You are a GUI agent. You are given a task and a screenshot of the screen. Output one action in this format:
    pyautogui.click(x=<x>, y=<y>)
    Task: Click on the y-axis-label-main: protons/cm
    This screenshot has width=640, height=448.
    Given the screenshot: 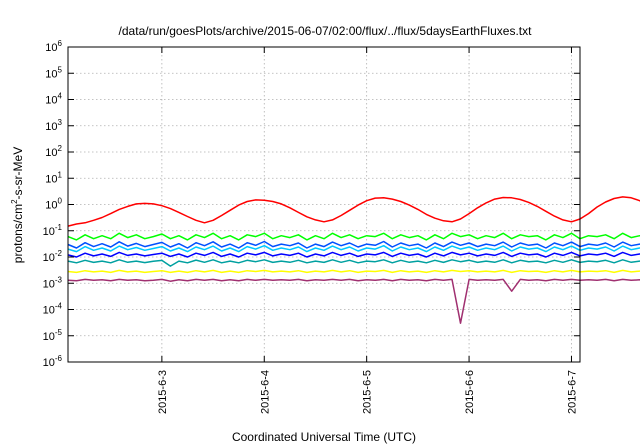 What is the action you would take?
    pyautogui.click(x=18, y=233)
    